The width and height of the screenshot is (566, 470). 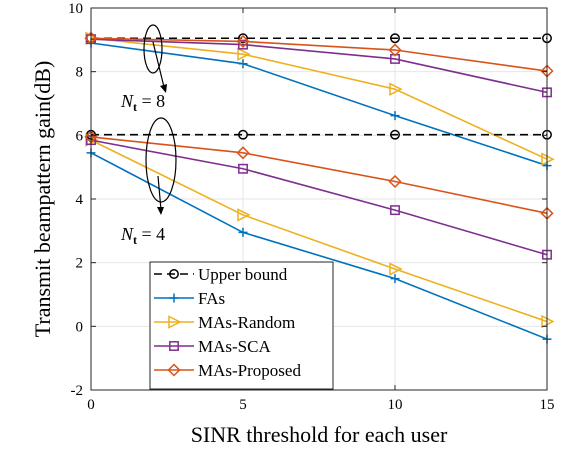 What do you see at coordinates (158, 64) in the screenshot?
I see `arrow-nt8` at bounding box center [158, 64].